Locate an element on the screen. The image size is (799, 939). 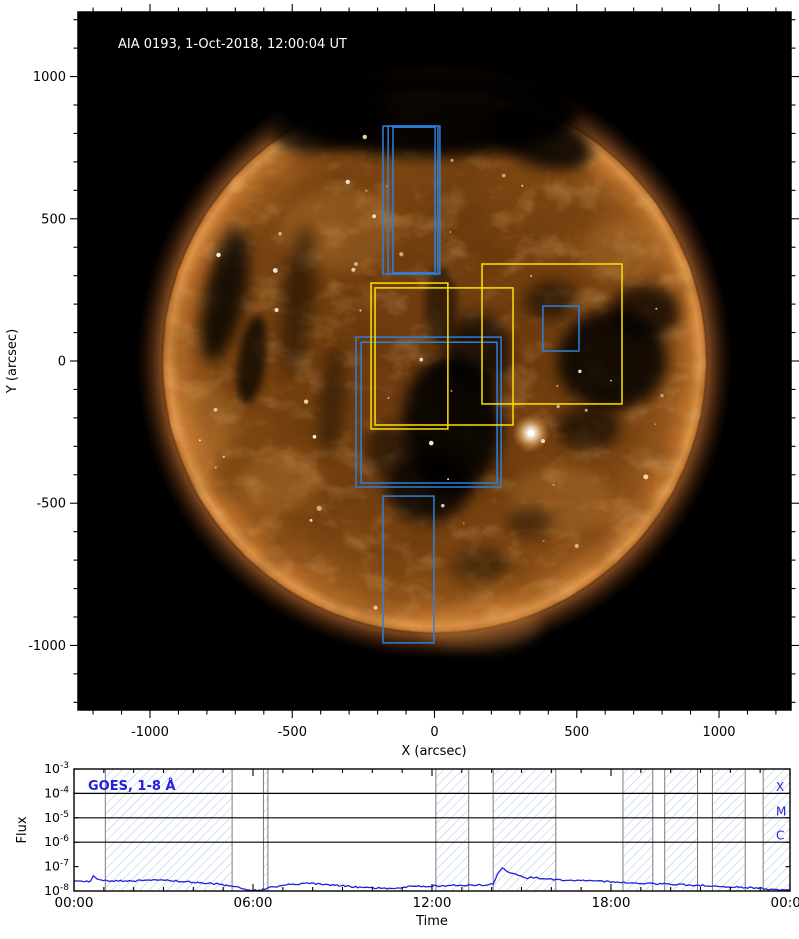
goes-y-tick-label: 10⁻⁴ is located at coordinates (56, 792).